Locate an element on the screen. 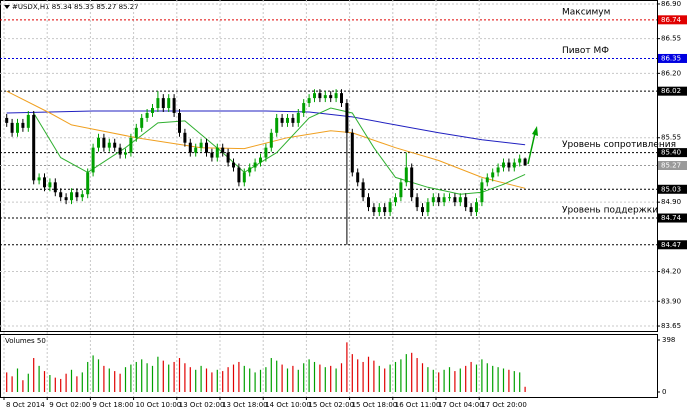 The height and width of the screenshot is (411, 688). x-tick-label: 13 Oct 18:00 is located at coordinates (245, 405).